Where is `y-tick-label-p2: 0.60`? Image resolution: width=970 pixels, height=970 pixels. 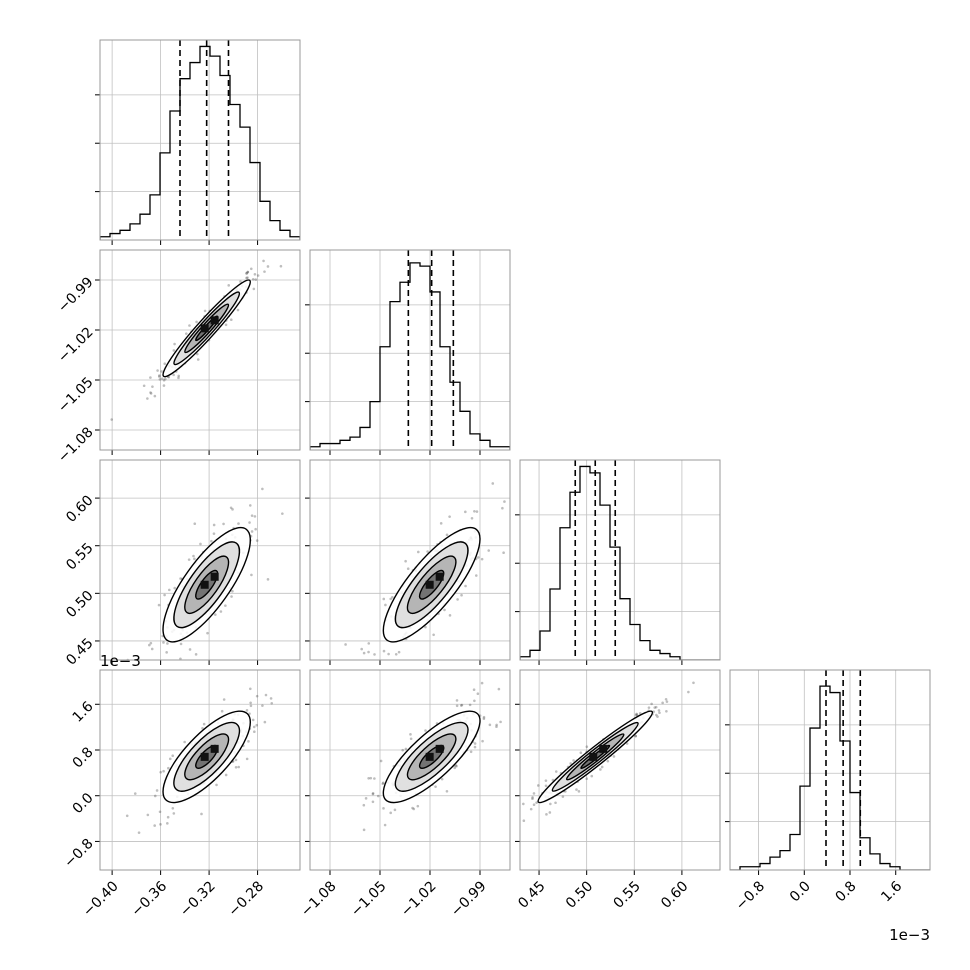 y-tick-label-p2: 0.60 is located at coordinates (79, 508).